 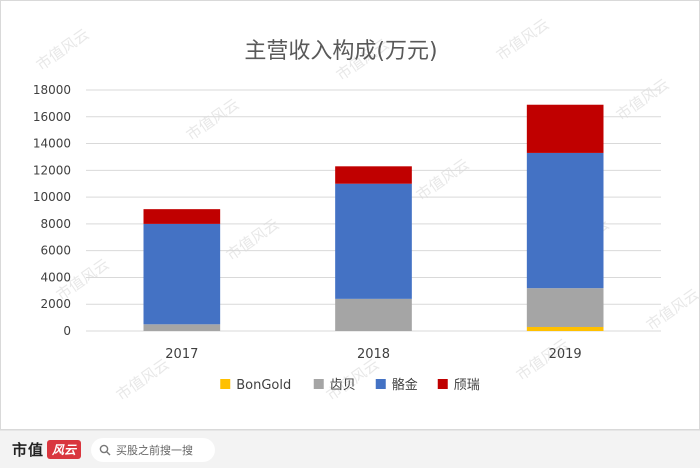 What do you see at coordinates (28, 450) in the screenshot?
I see `brand-name: 市值` at bounding box center [28, 450].